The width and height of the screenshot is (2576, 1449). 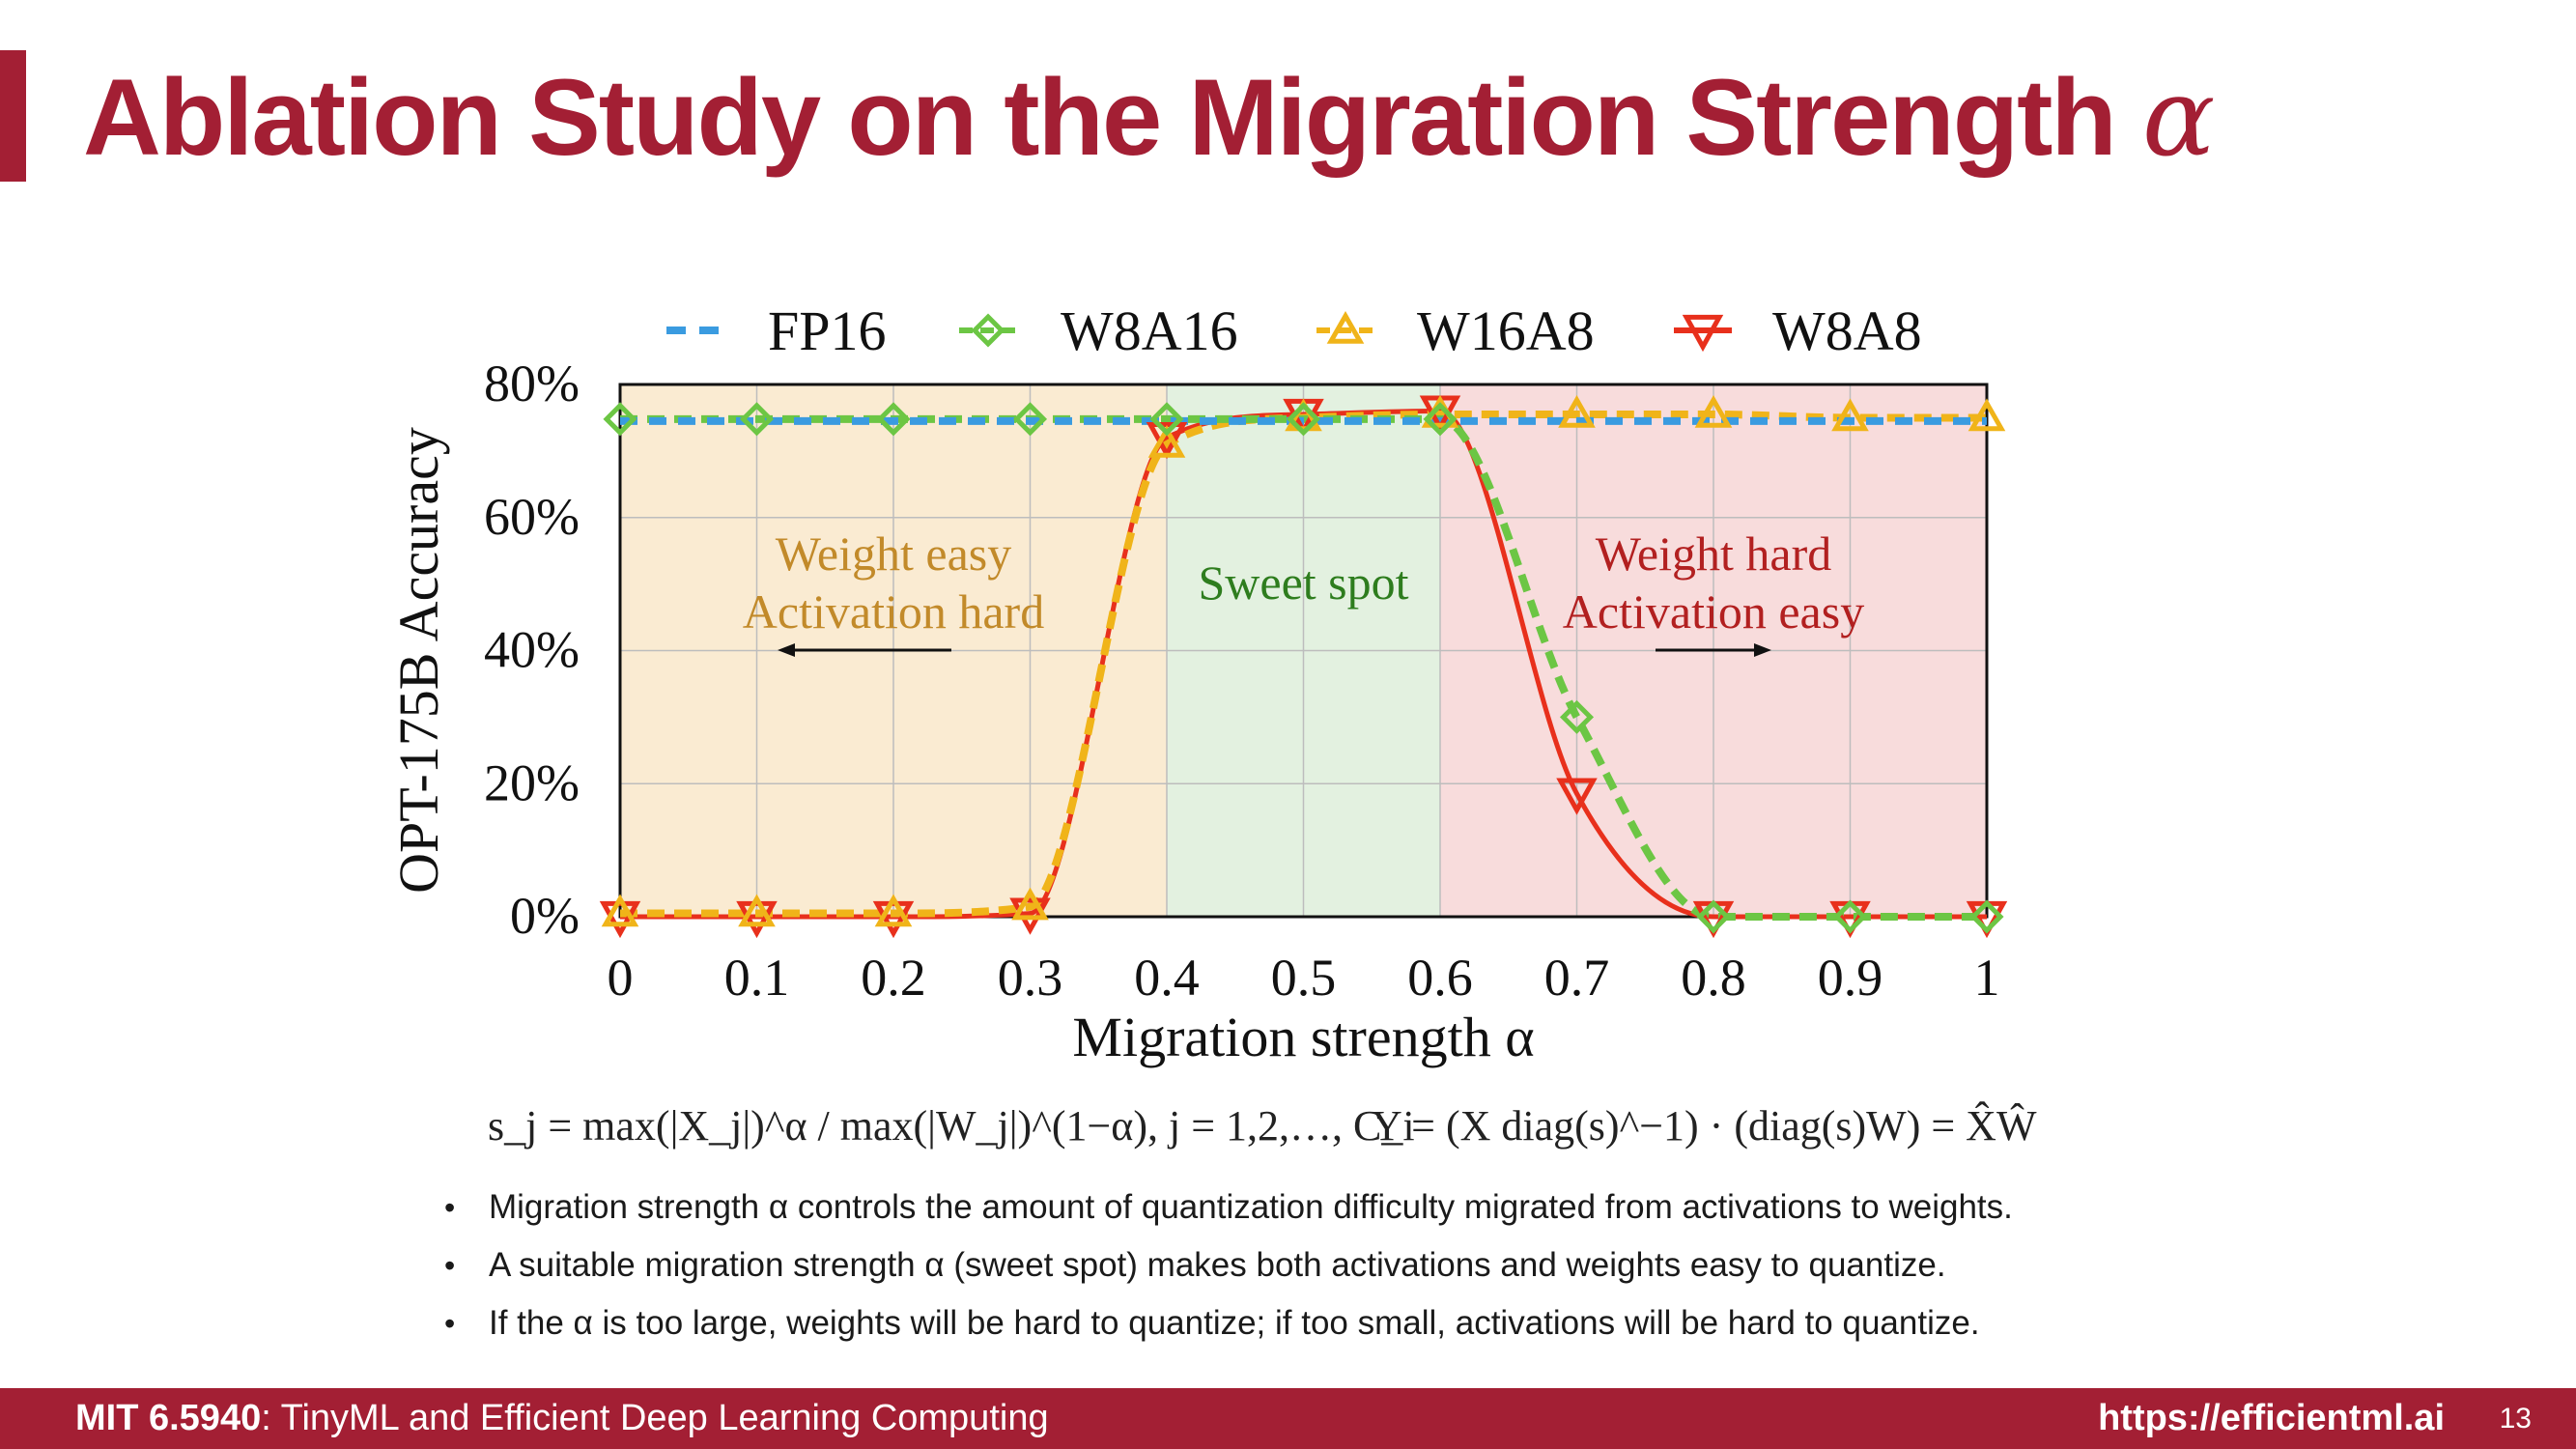 I want to click on y-tick-label: 80%, so click(x=532, y=383).